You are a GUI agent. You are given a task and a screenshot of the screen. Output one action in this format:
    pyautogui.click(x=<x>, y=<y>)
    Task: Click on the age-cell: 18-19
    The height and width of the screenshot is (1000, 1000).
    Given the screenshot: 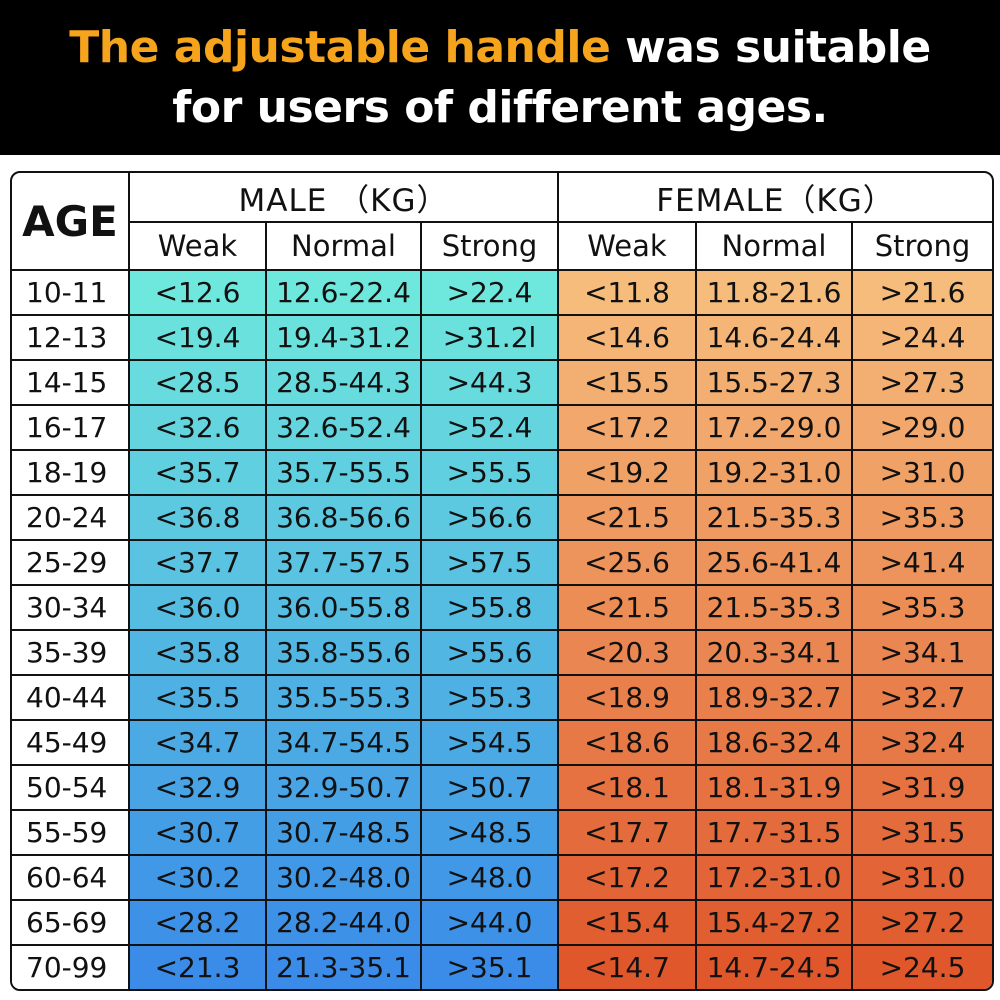 What is the action you would take?
    pyautogui.click(x=71, y=473)
    